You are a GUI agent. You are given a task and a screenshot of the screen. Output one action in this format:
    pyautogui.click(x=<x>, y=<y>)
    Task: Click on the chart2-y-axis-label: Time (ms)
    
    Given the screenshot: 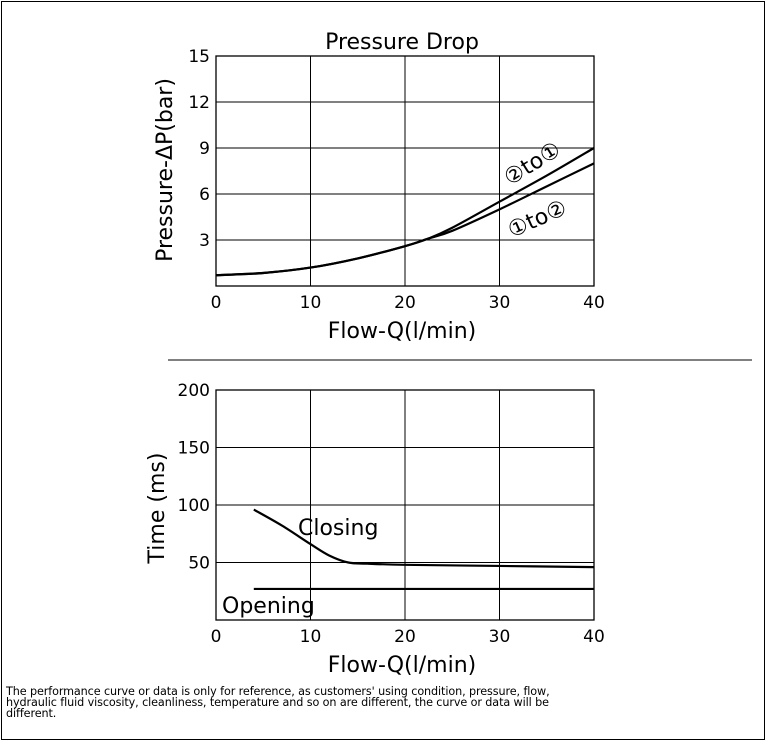 What is the action you would take?
    pyautogui.click(x=157, y=509)
    